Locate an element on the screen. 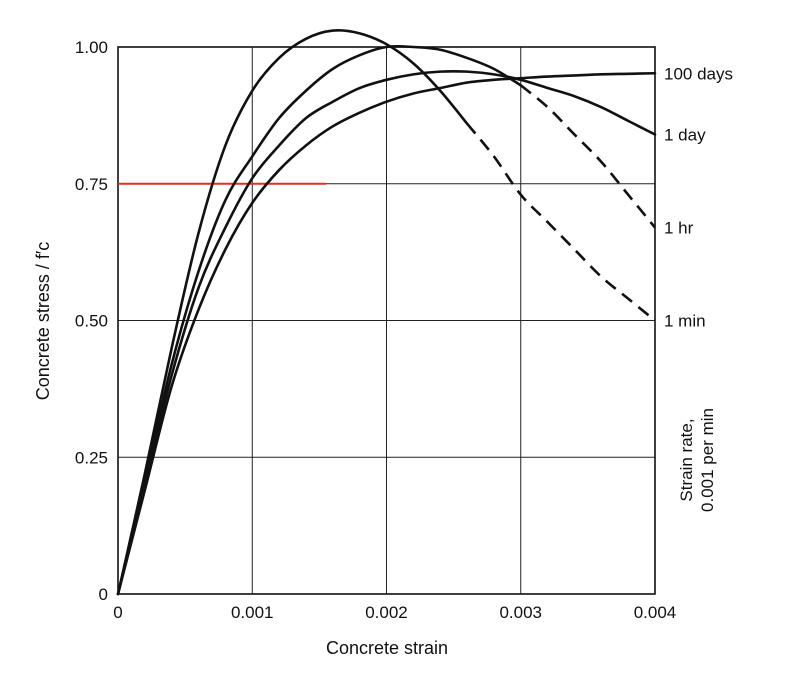 The height and width of the screenshot is (677, 787). series-line-dashed-1-min is located at coordinates (561, 222).